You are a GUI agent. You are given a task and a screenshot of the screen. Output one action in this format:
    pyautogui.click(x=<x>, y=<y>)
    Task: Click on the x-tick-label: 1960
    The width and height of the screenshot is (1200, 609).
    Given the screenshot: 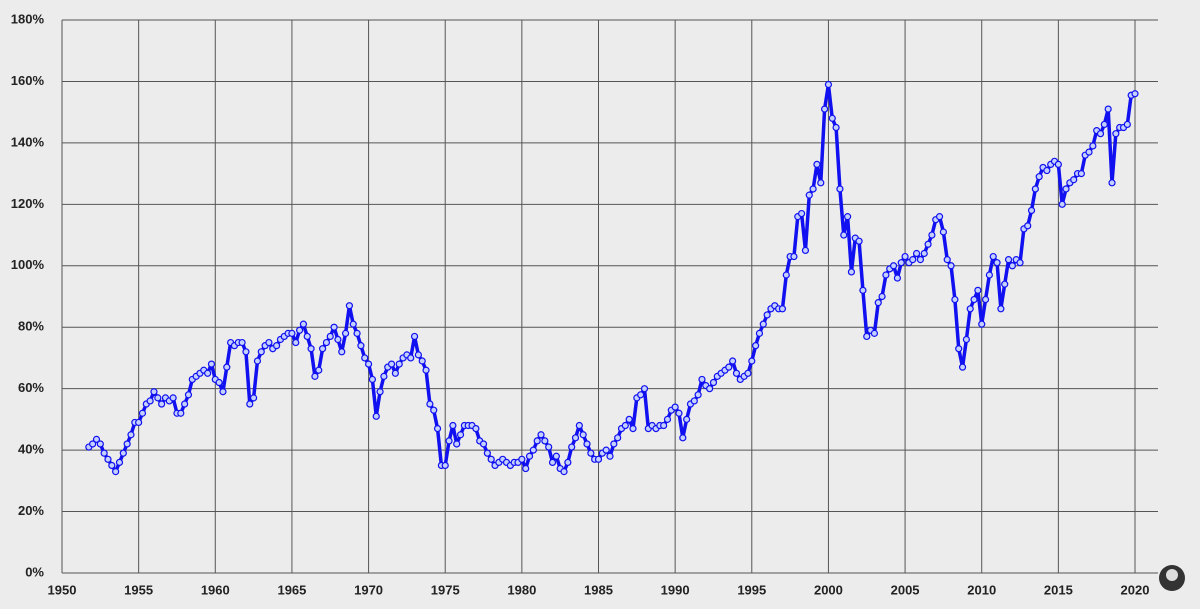 What is the action you would take?
    pyautogui.click(x=215, y=589)
    